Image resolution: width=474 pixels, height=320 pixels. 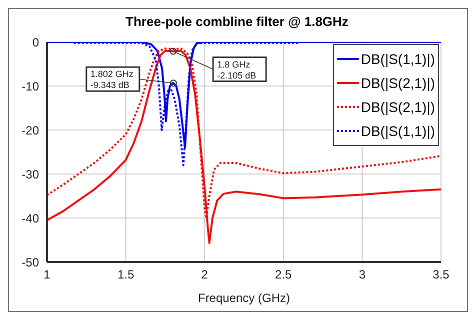 What do you see at coordinates (441, 275) in the screenshot?
I see `x-tick-label: 3.5` at bounding box center [441, 275].